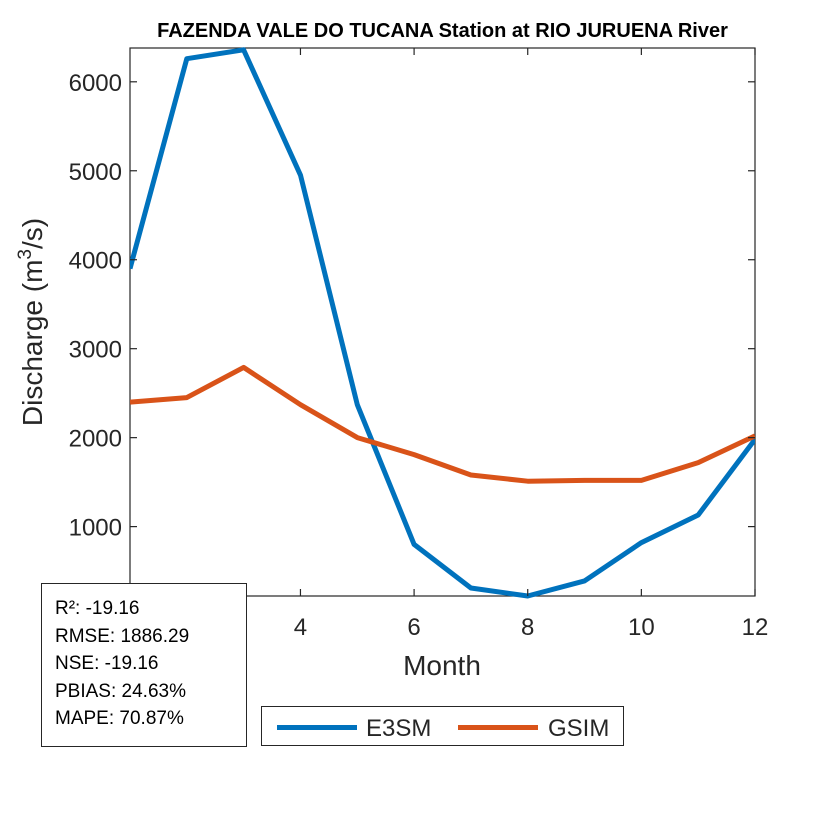 The height and width of the screenshot is (833, 833). I want to click on y-axis-label: Discharge (m3/s), so click(31, 322).